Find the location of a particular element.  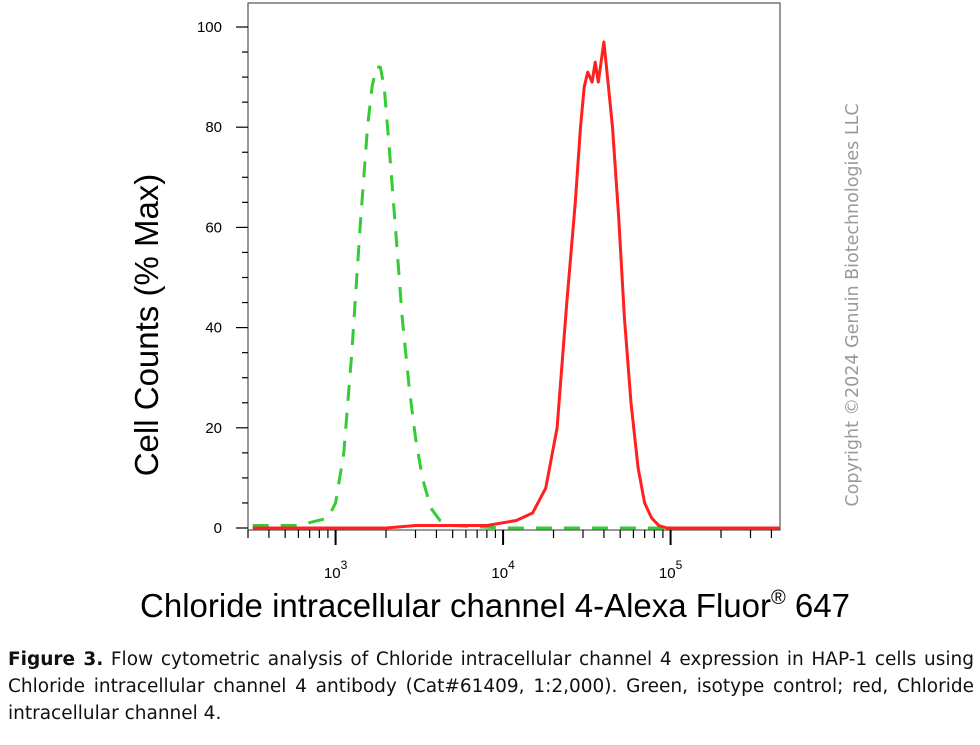

y-axis-label: Cell Counts (% Max) is located at coordinates (146, 325).